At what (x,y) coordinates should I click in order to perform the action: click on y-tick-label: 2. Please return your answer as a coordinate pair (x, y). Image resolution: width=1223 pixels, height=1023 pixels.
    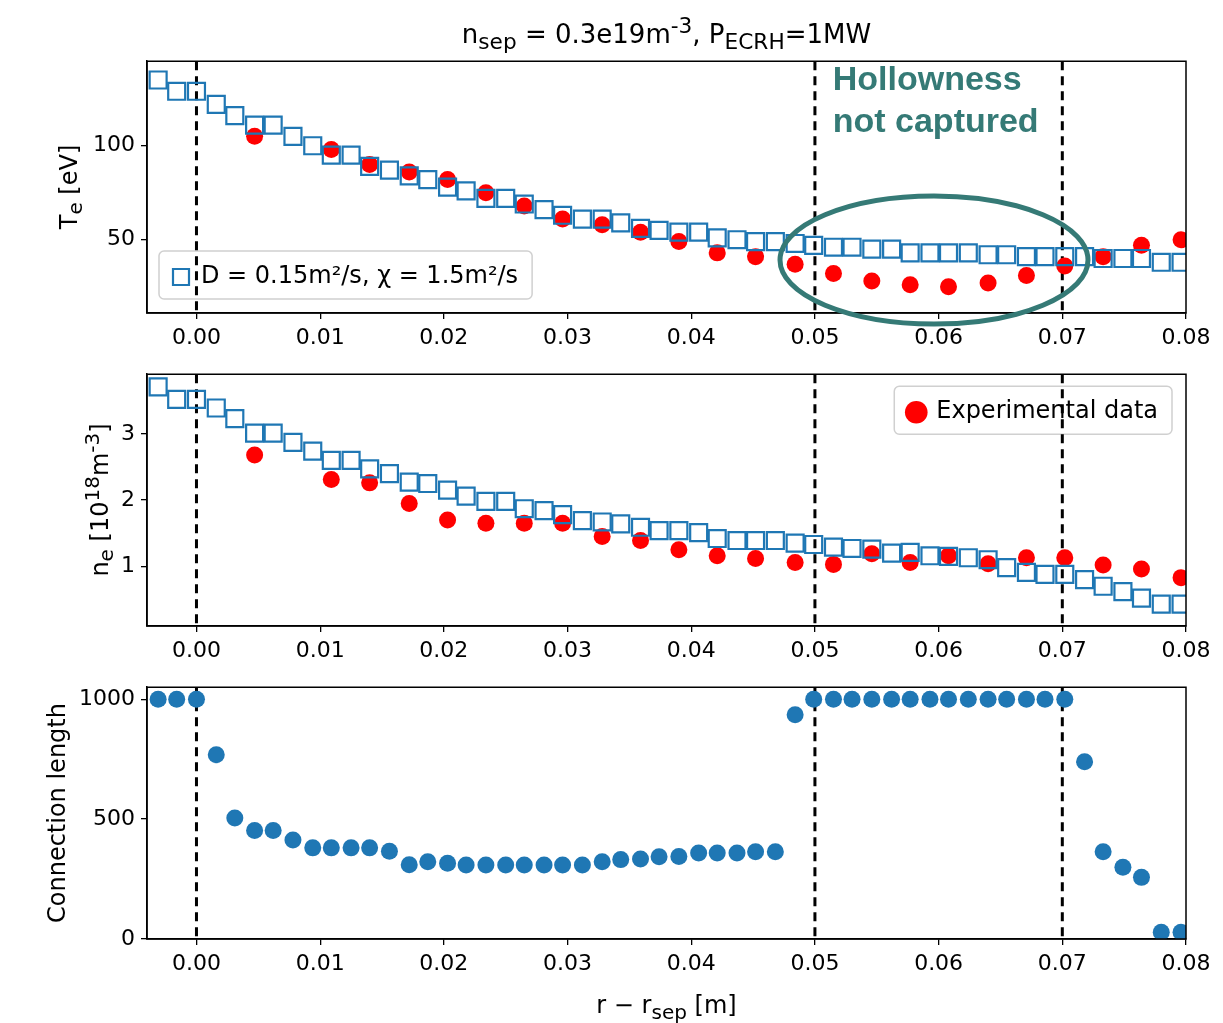
    Looking at the image, I should click on (128, 498).